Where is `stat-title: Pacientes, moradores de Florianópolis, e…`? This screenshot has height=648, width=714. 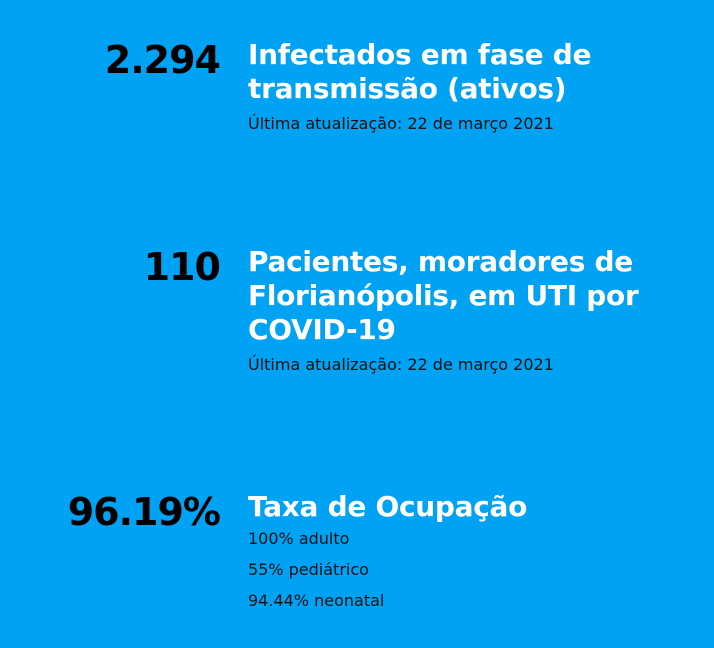 stat-title: Pacientes, moradores de Florianópolis, e… is located at coordinates (478, 296).